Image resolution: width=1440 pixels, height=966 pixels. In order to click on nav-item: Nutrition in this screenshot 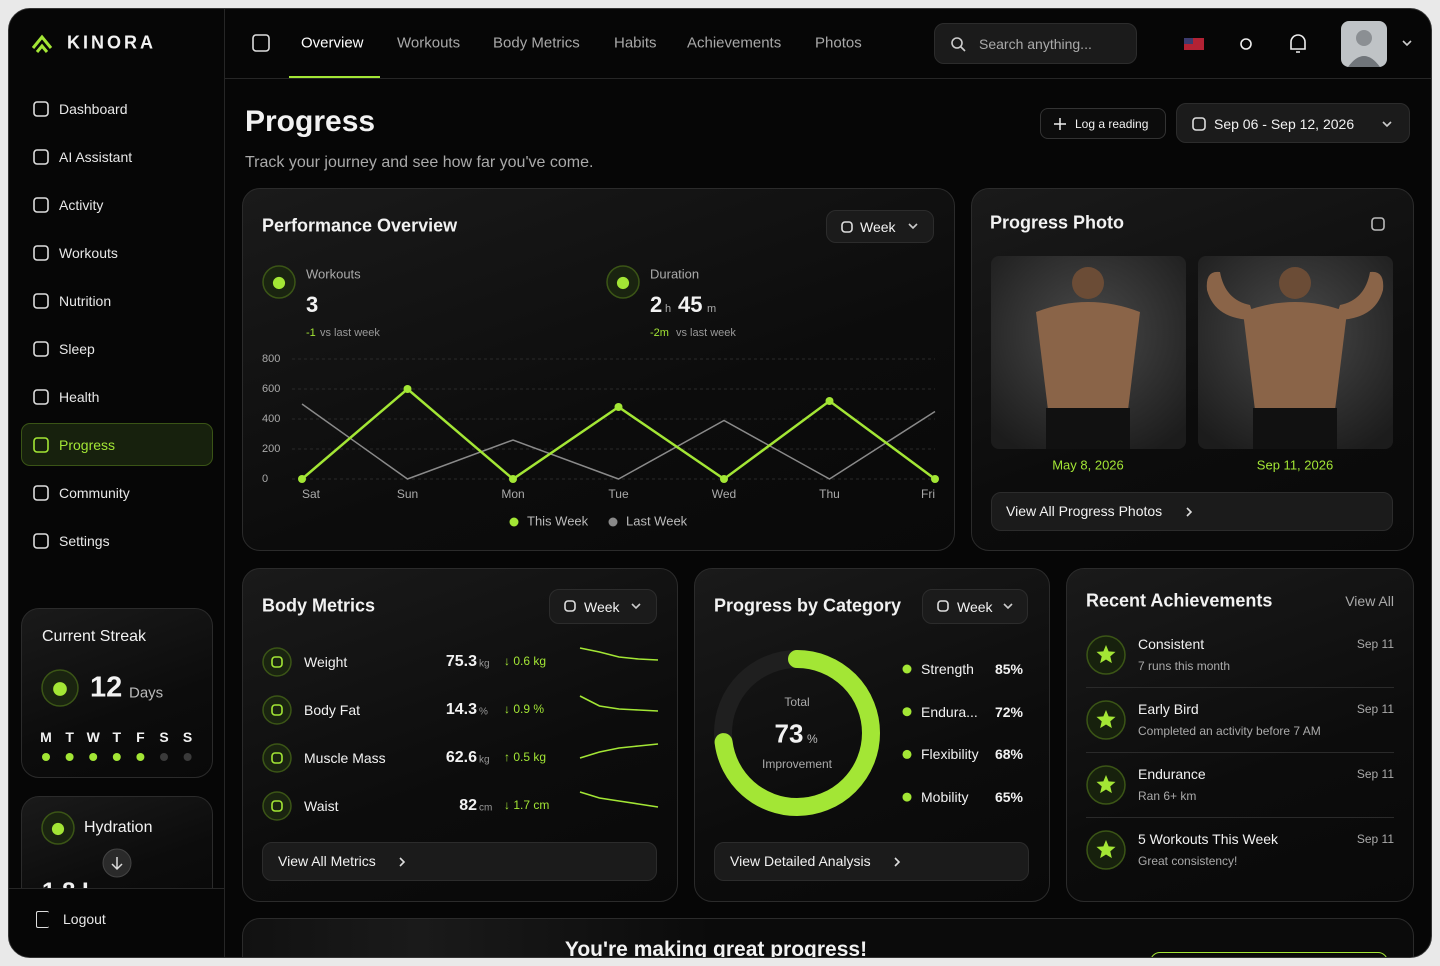, I will do `click(85, 301)`.